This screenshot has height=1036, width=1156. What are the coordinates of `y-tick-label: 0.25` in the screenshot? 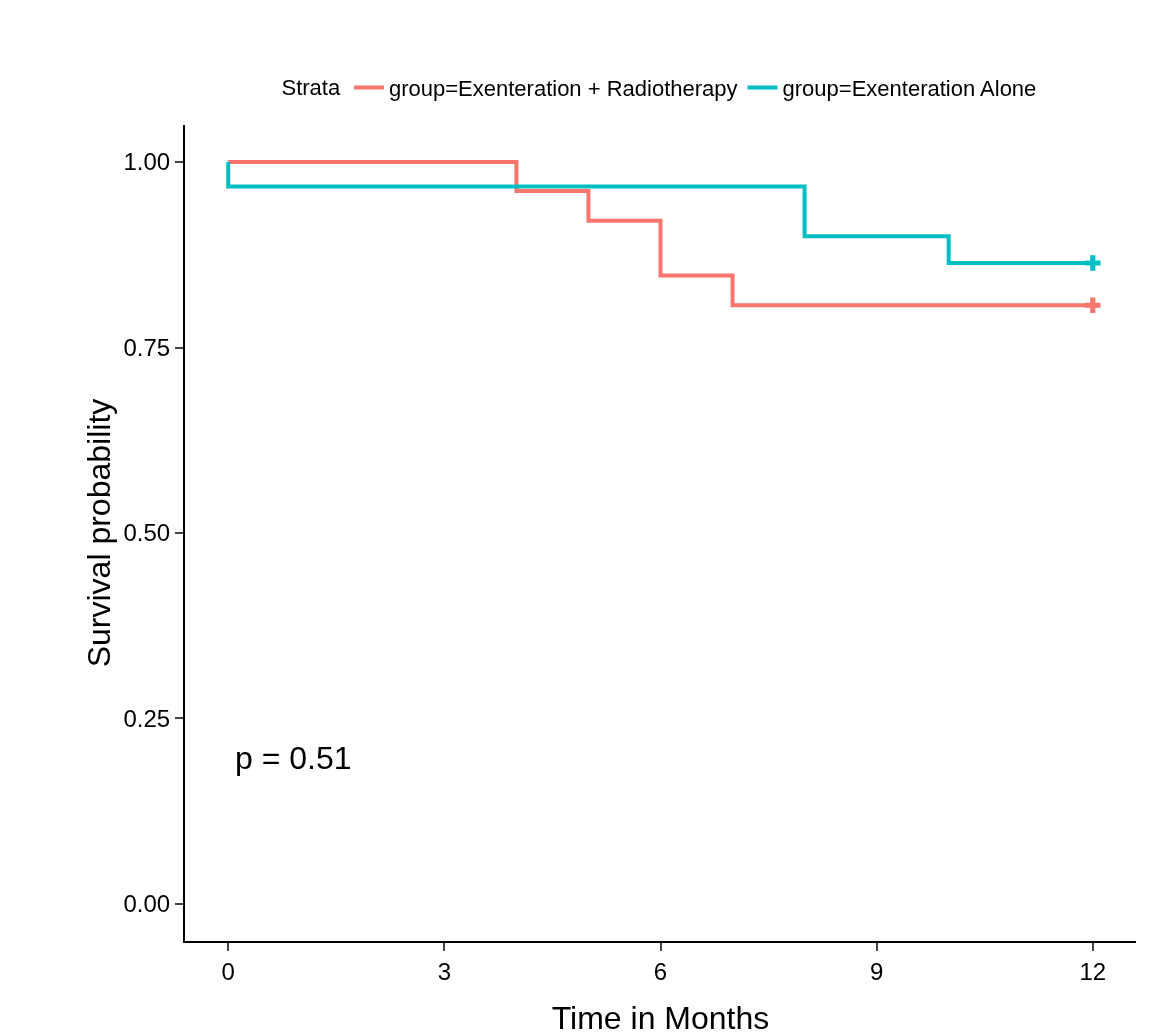 It's located at (147, 718).